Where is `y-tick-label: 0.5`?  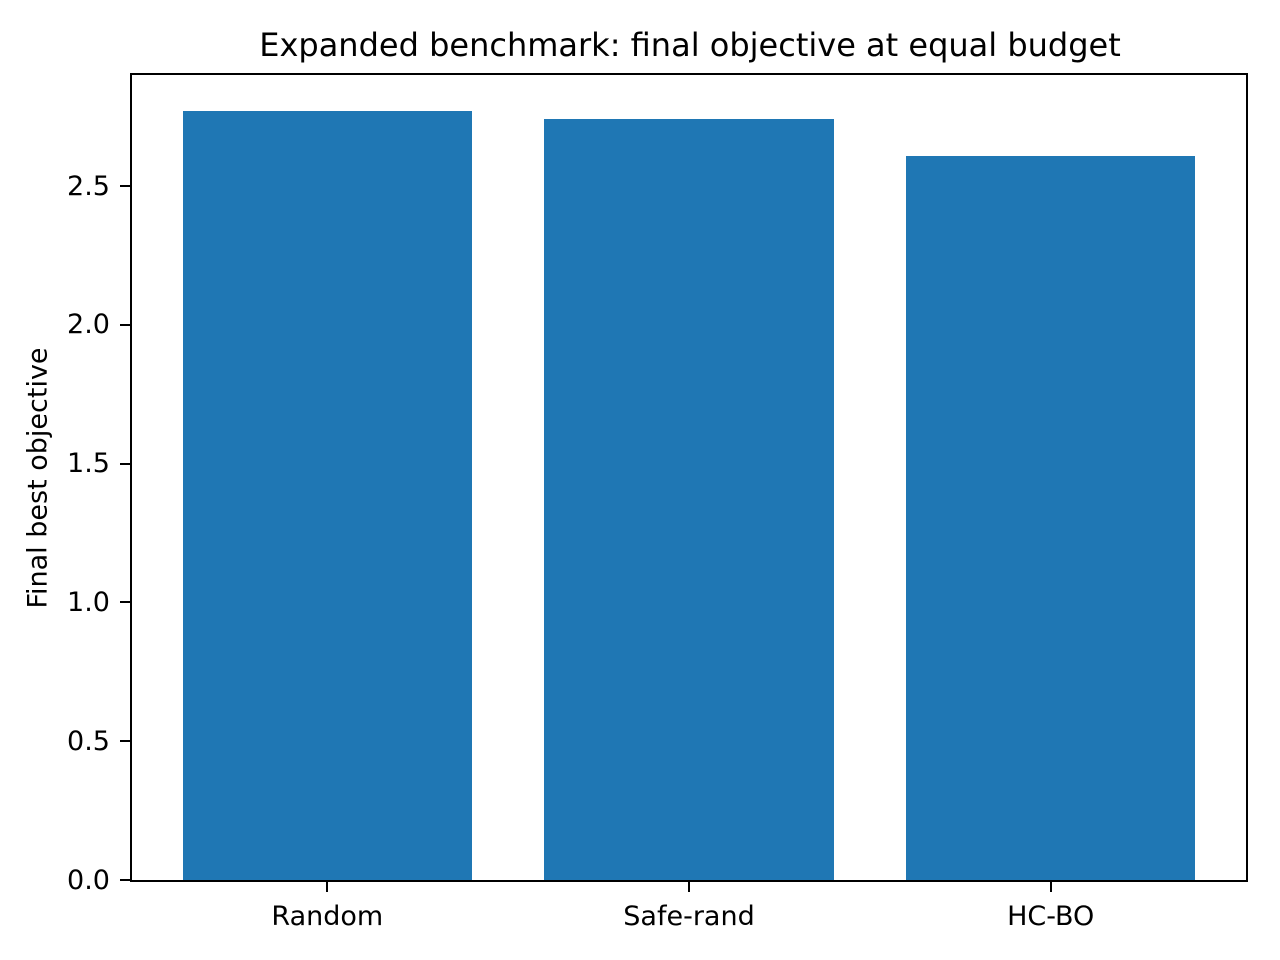
y-tick-label: 0.5 is located at coordinates (88, 741).